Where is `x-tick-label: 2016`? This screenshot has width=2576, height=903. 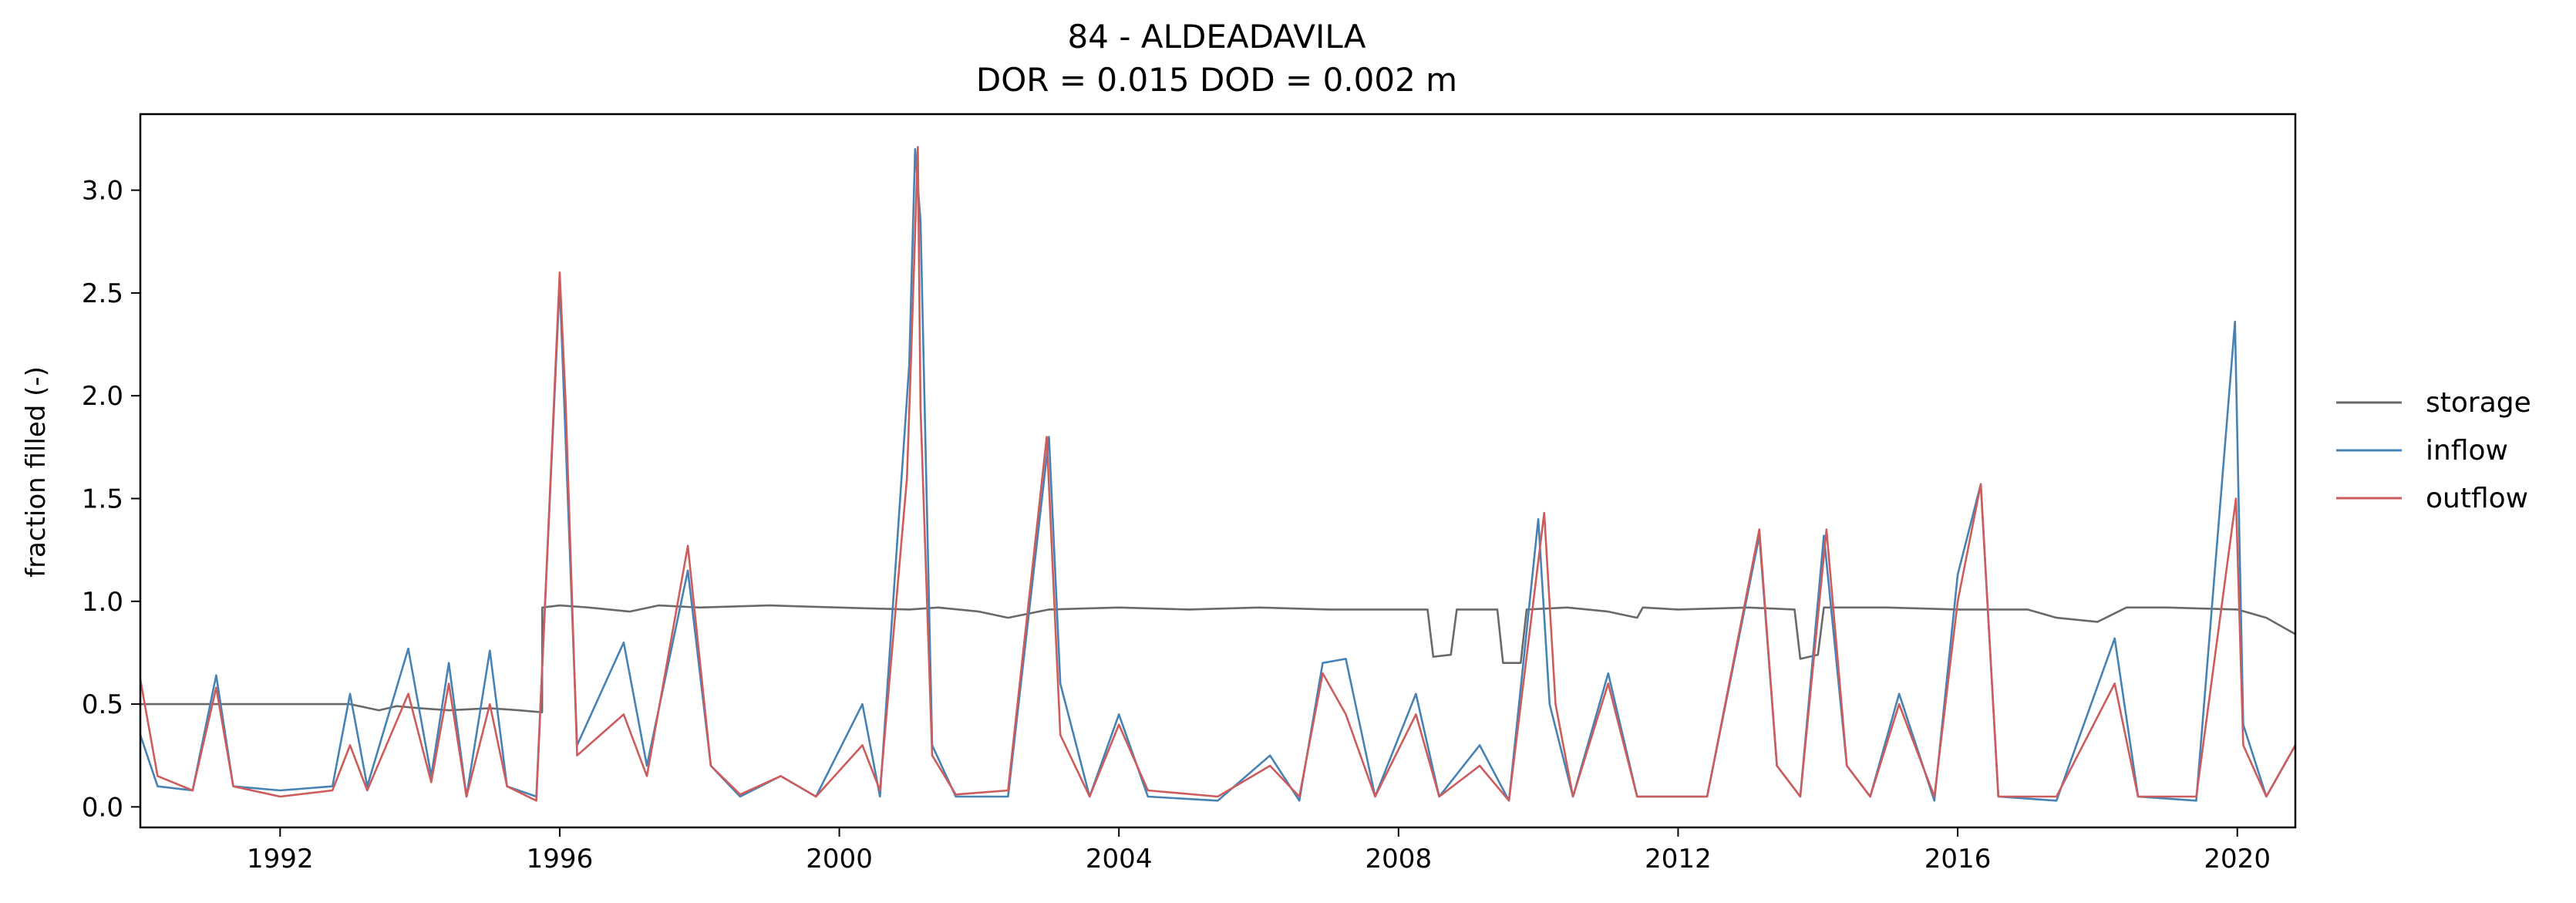 x-tick-label: 2016 is located at coordinates (1958, 859).